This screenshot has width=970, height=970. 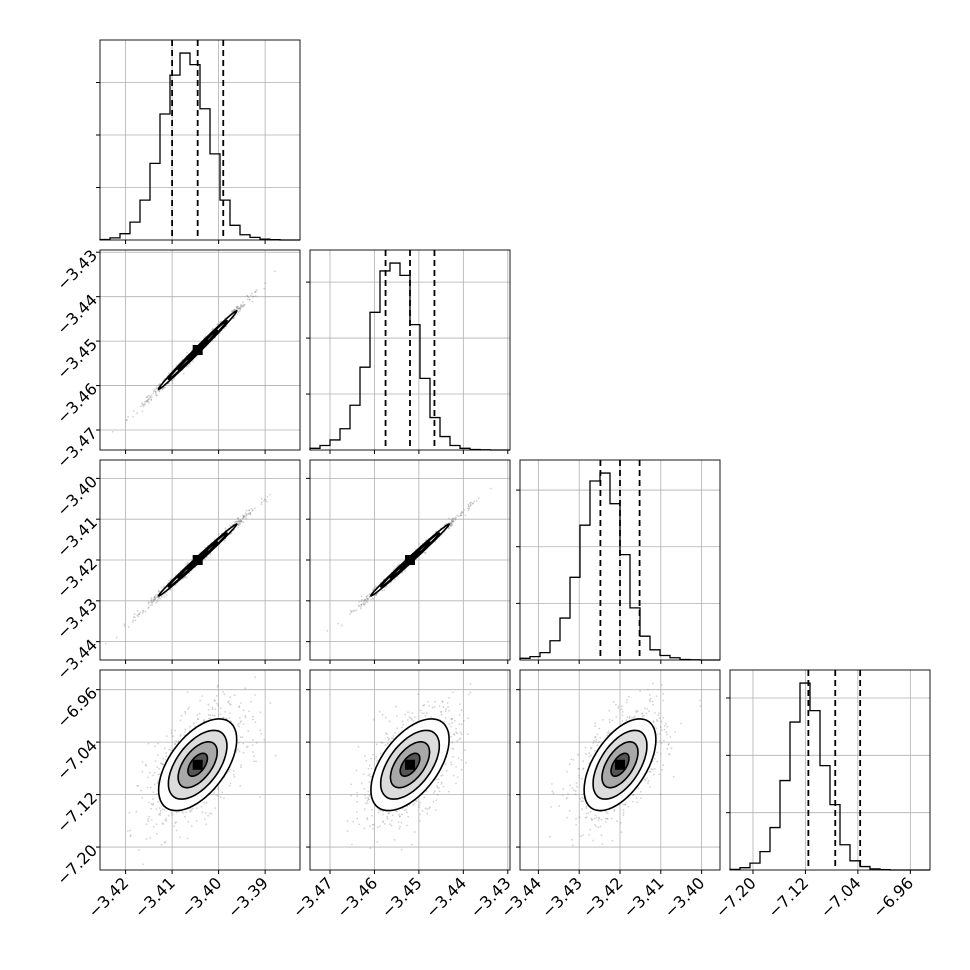 What do you see at coordinates (402, 895) in the screenshot?
I see `x-axis-3-1: −3.47−3.46−3.45−3.44−3.43` at bounding box center [402, 895].